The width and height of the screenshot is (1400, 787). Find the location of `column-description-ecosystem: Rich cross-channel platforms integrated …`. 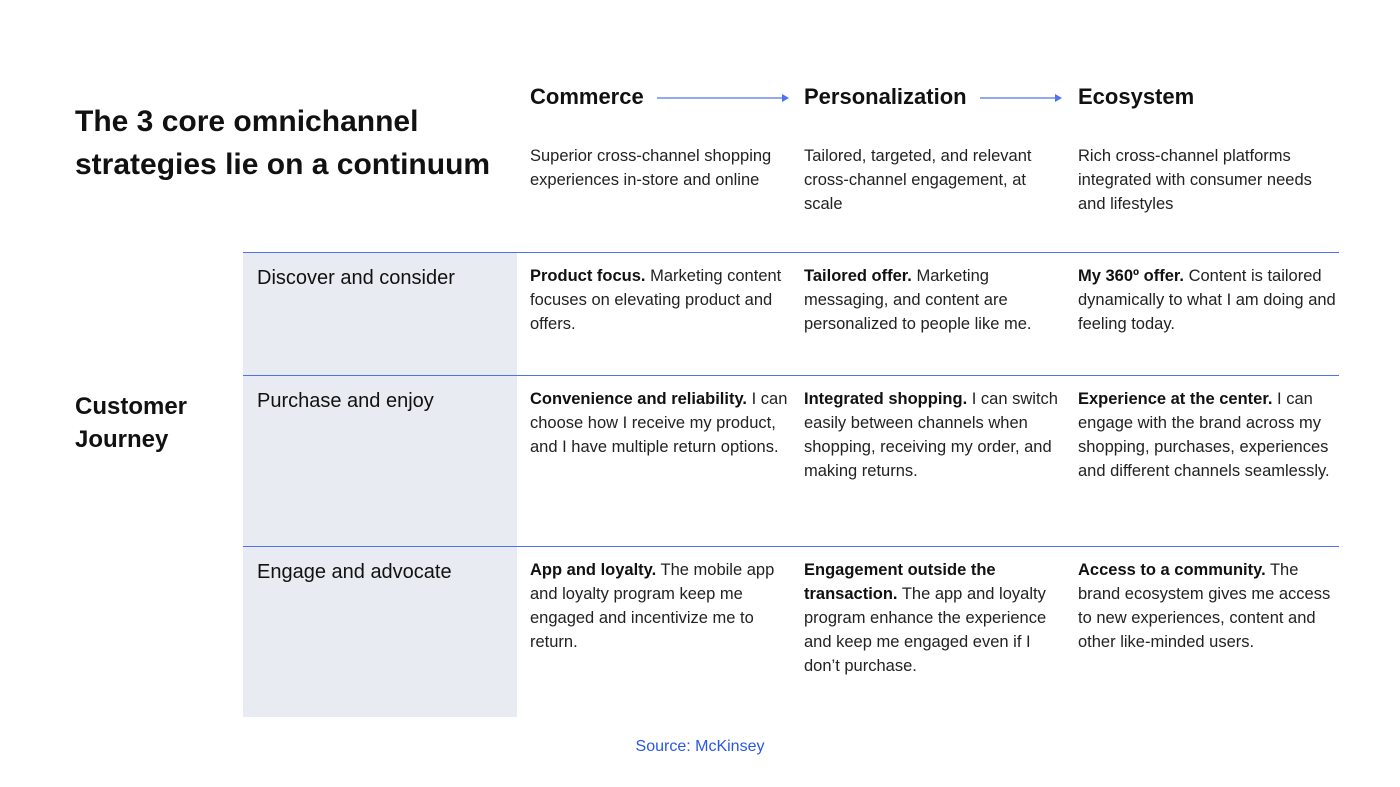

column-description-ecosystem: Rich cross-channel platforms integrated … is located at coordinates (1195, 180).